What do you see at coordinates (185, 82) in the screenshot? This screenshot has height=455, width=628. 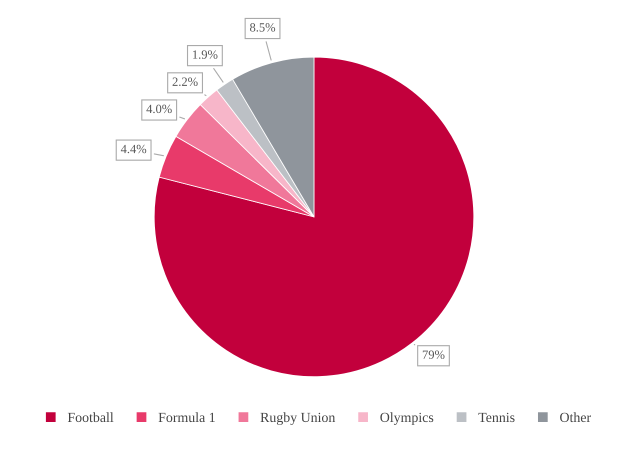 I see `data-label: 2.2%` at bounding box center [185, 82].